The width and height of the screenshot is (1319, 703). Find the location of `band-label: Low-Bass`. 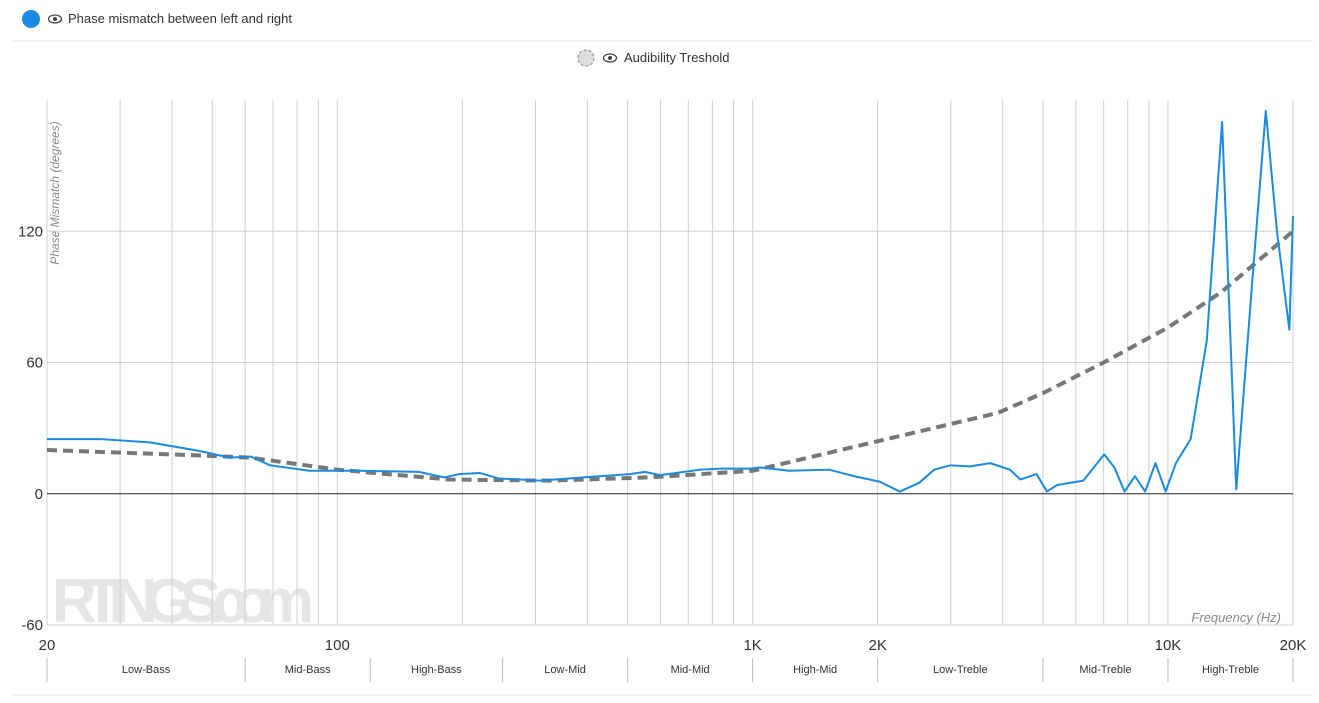

band-label: Low-Bass is located at coordinates (146, 670).